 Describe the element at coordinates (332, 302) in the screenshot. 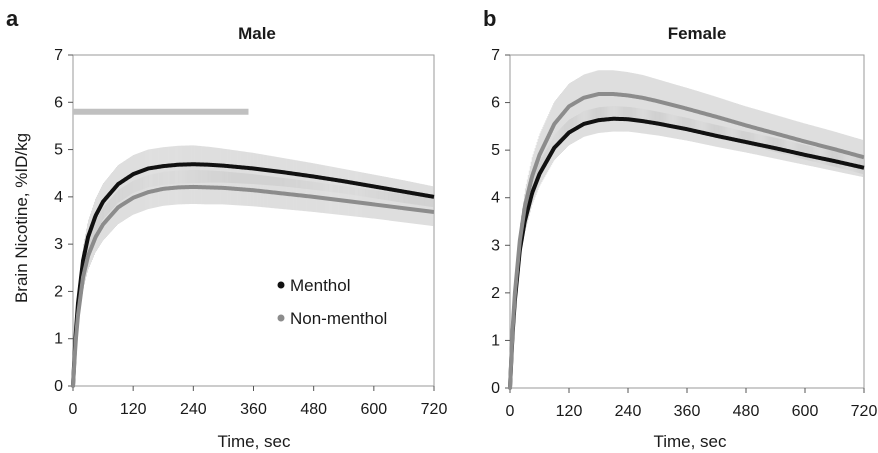

I see `legend: Menthol Non-menthol` at that location.